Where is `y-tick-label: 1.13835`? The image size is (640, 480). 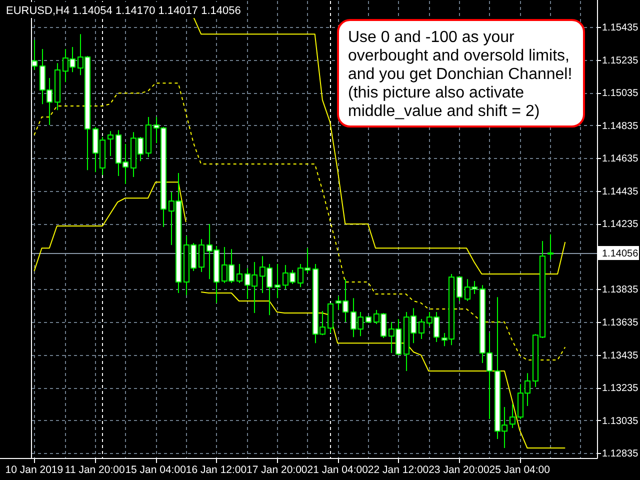
y-tick-label: 1.13835 is located at coordinates (620, 290).